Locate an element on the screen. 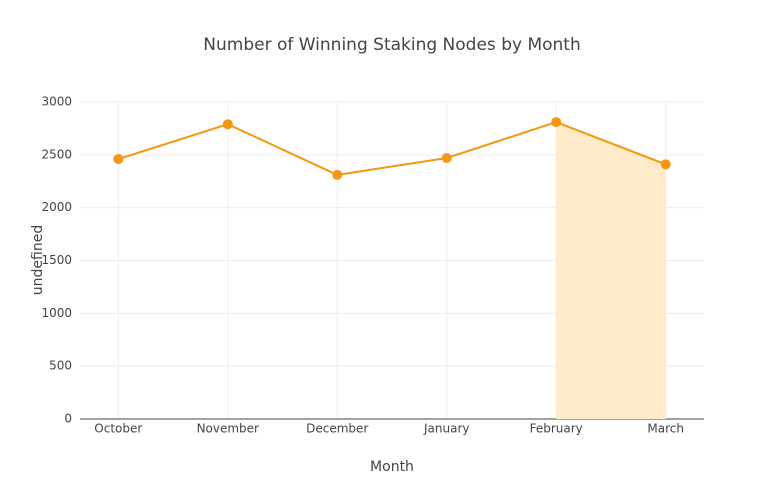 The height and width of the screenshot is (504, 784). highlight-area is located at coordinates (611, 271).